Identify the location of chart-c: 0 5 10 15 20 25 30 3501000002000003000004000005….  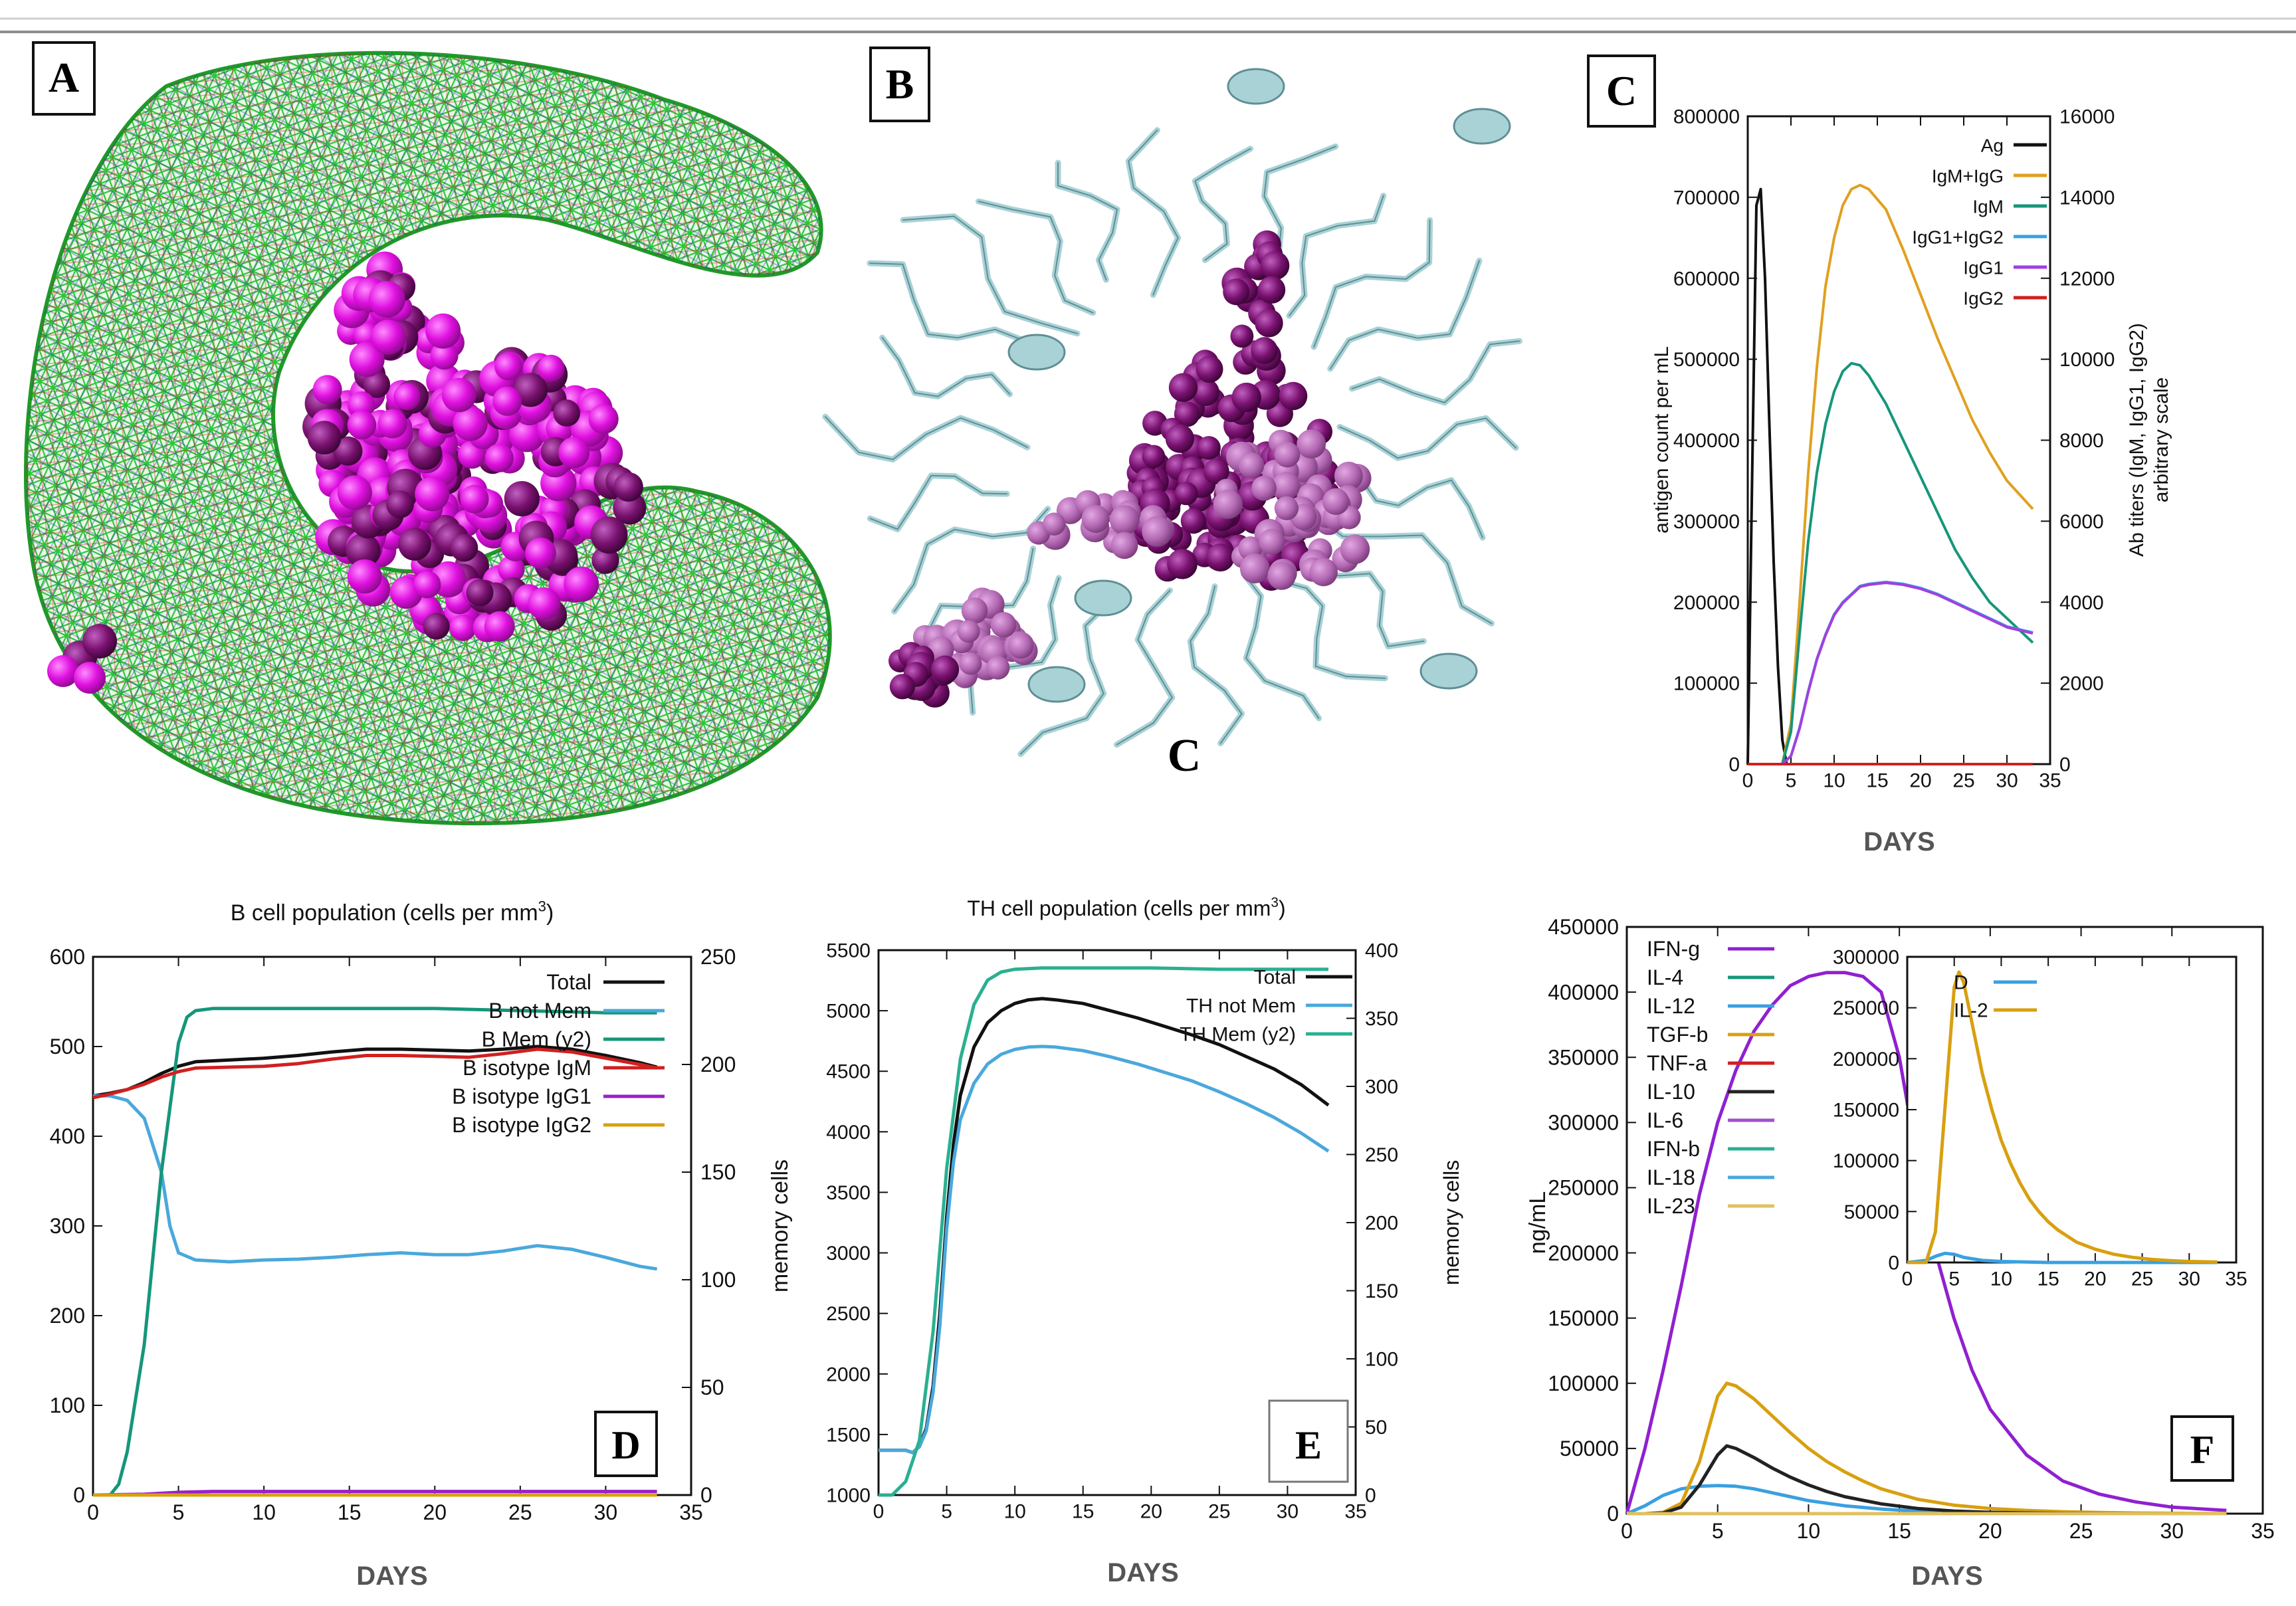
(1911, 481).